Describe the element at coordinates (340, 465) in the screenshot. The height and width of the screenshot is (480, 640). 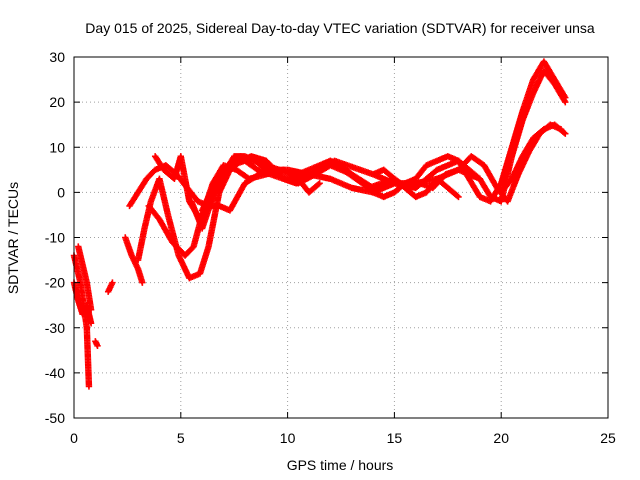
I see `x-axis-label: GPS time / hours` at that location.